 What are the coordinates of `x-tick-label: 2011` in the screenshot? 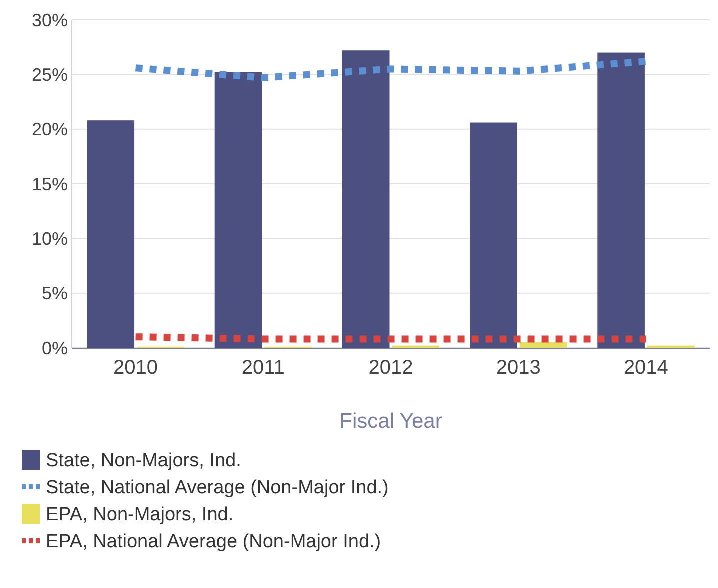 It's located at (263, 368).